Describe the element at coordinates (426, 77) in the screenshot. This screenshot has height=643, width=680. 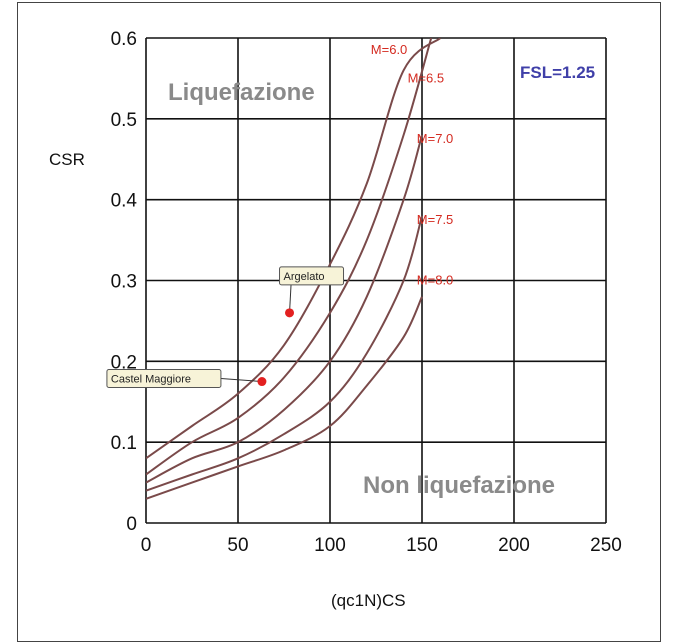
I see `curve-label: M=6.5` at that location.